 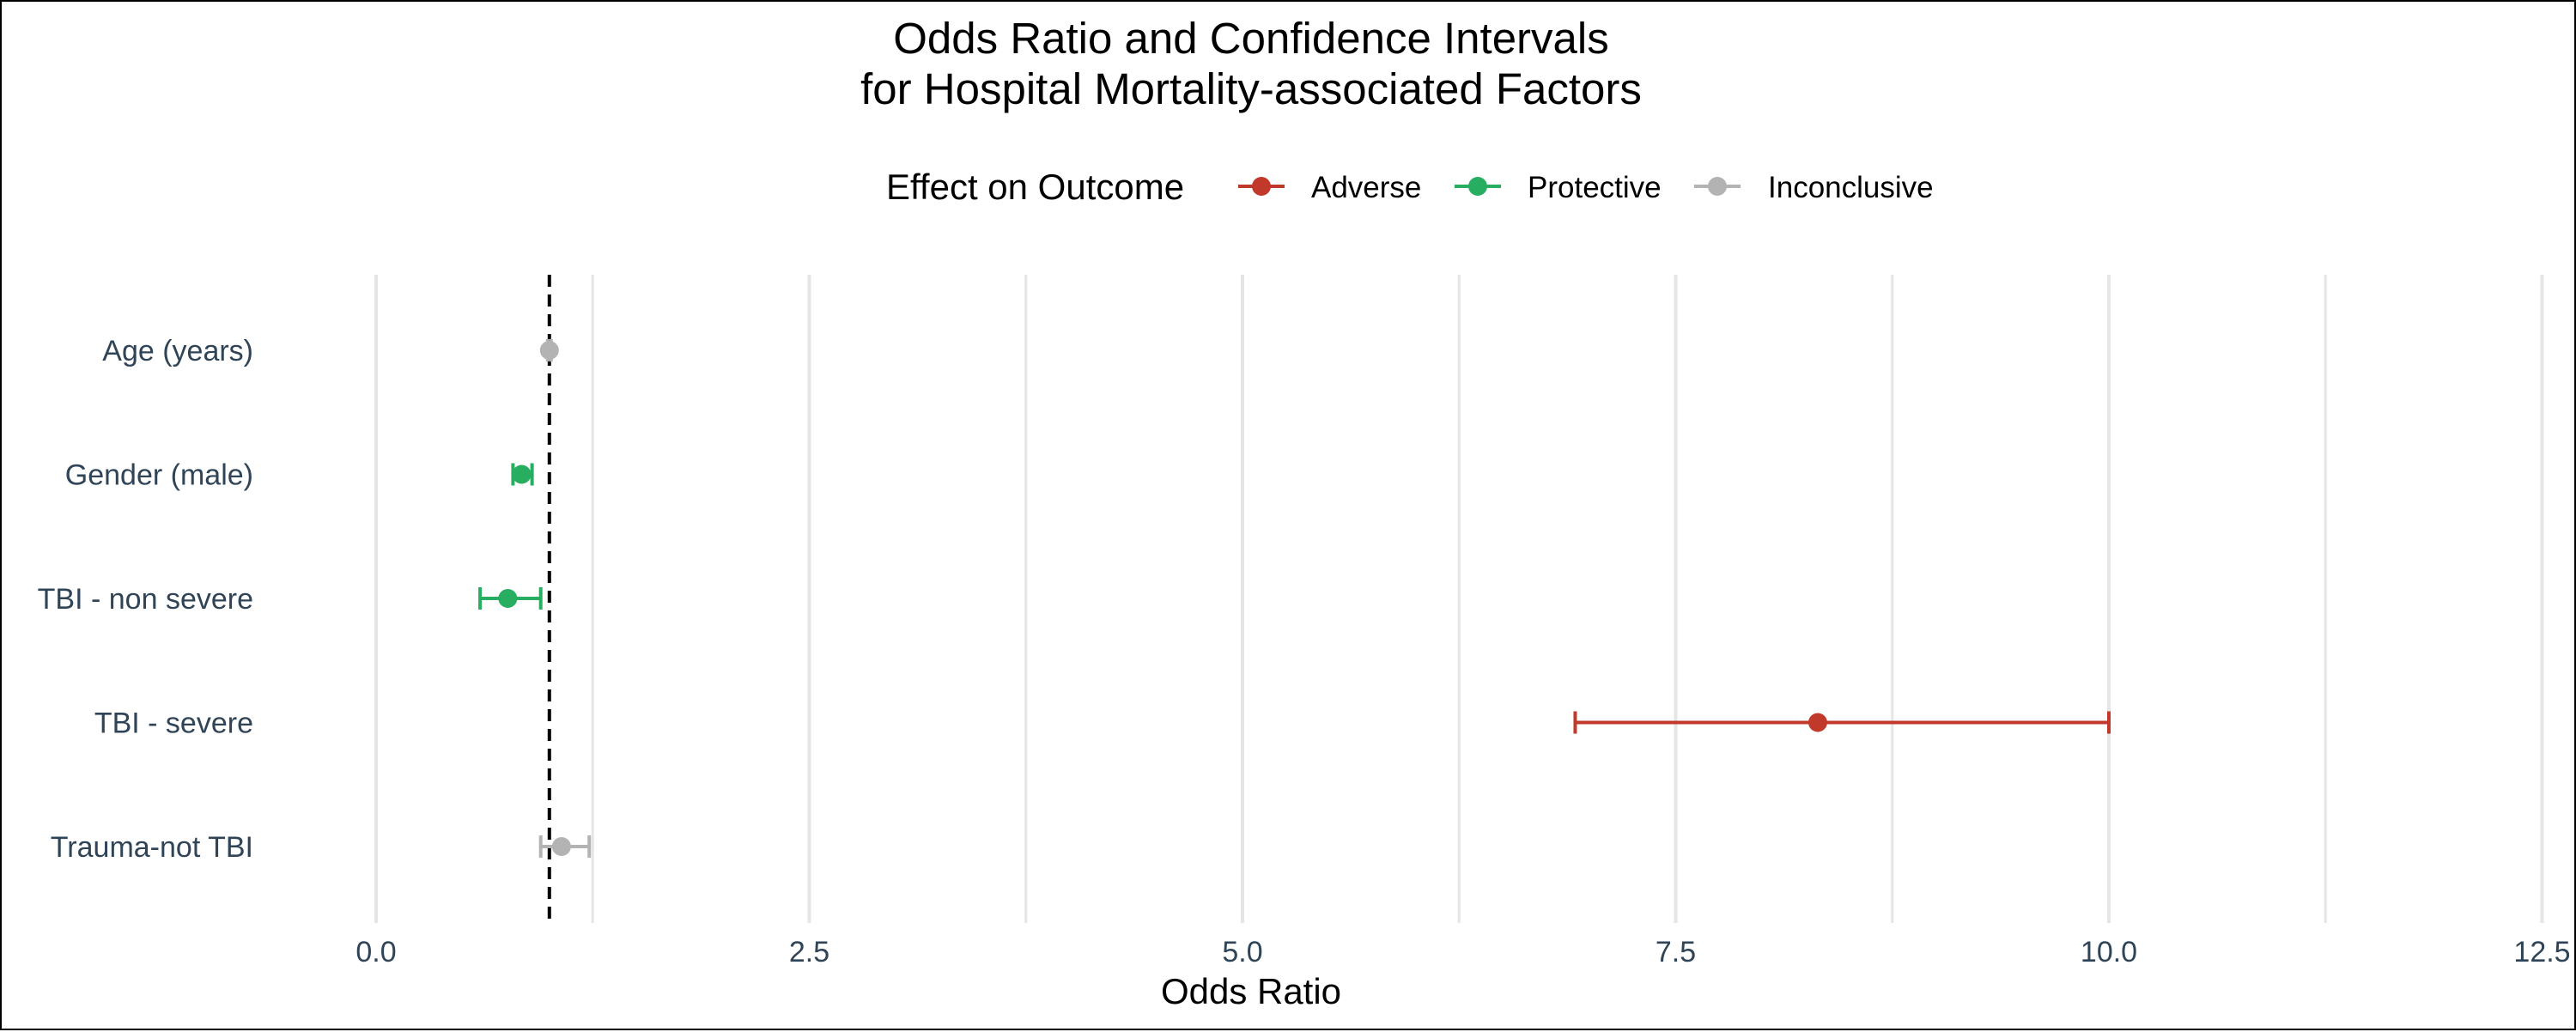 I want to click on x-tick-label: 12.5, so click(x=2541, y=952).